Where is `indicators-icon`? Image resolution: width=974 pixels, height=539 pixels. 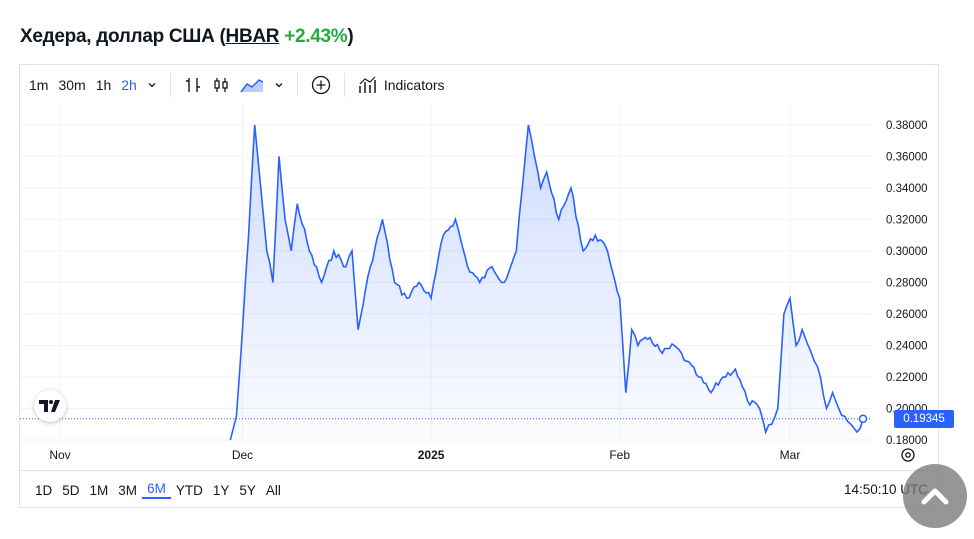
indicators-icon is located at coordinates (367, 84).